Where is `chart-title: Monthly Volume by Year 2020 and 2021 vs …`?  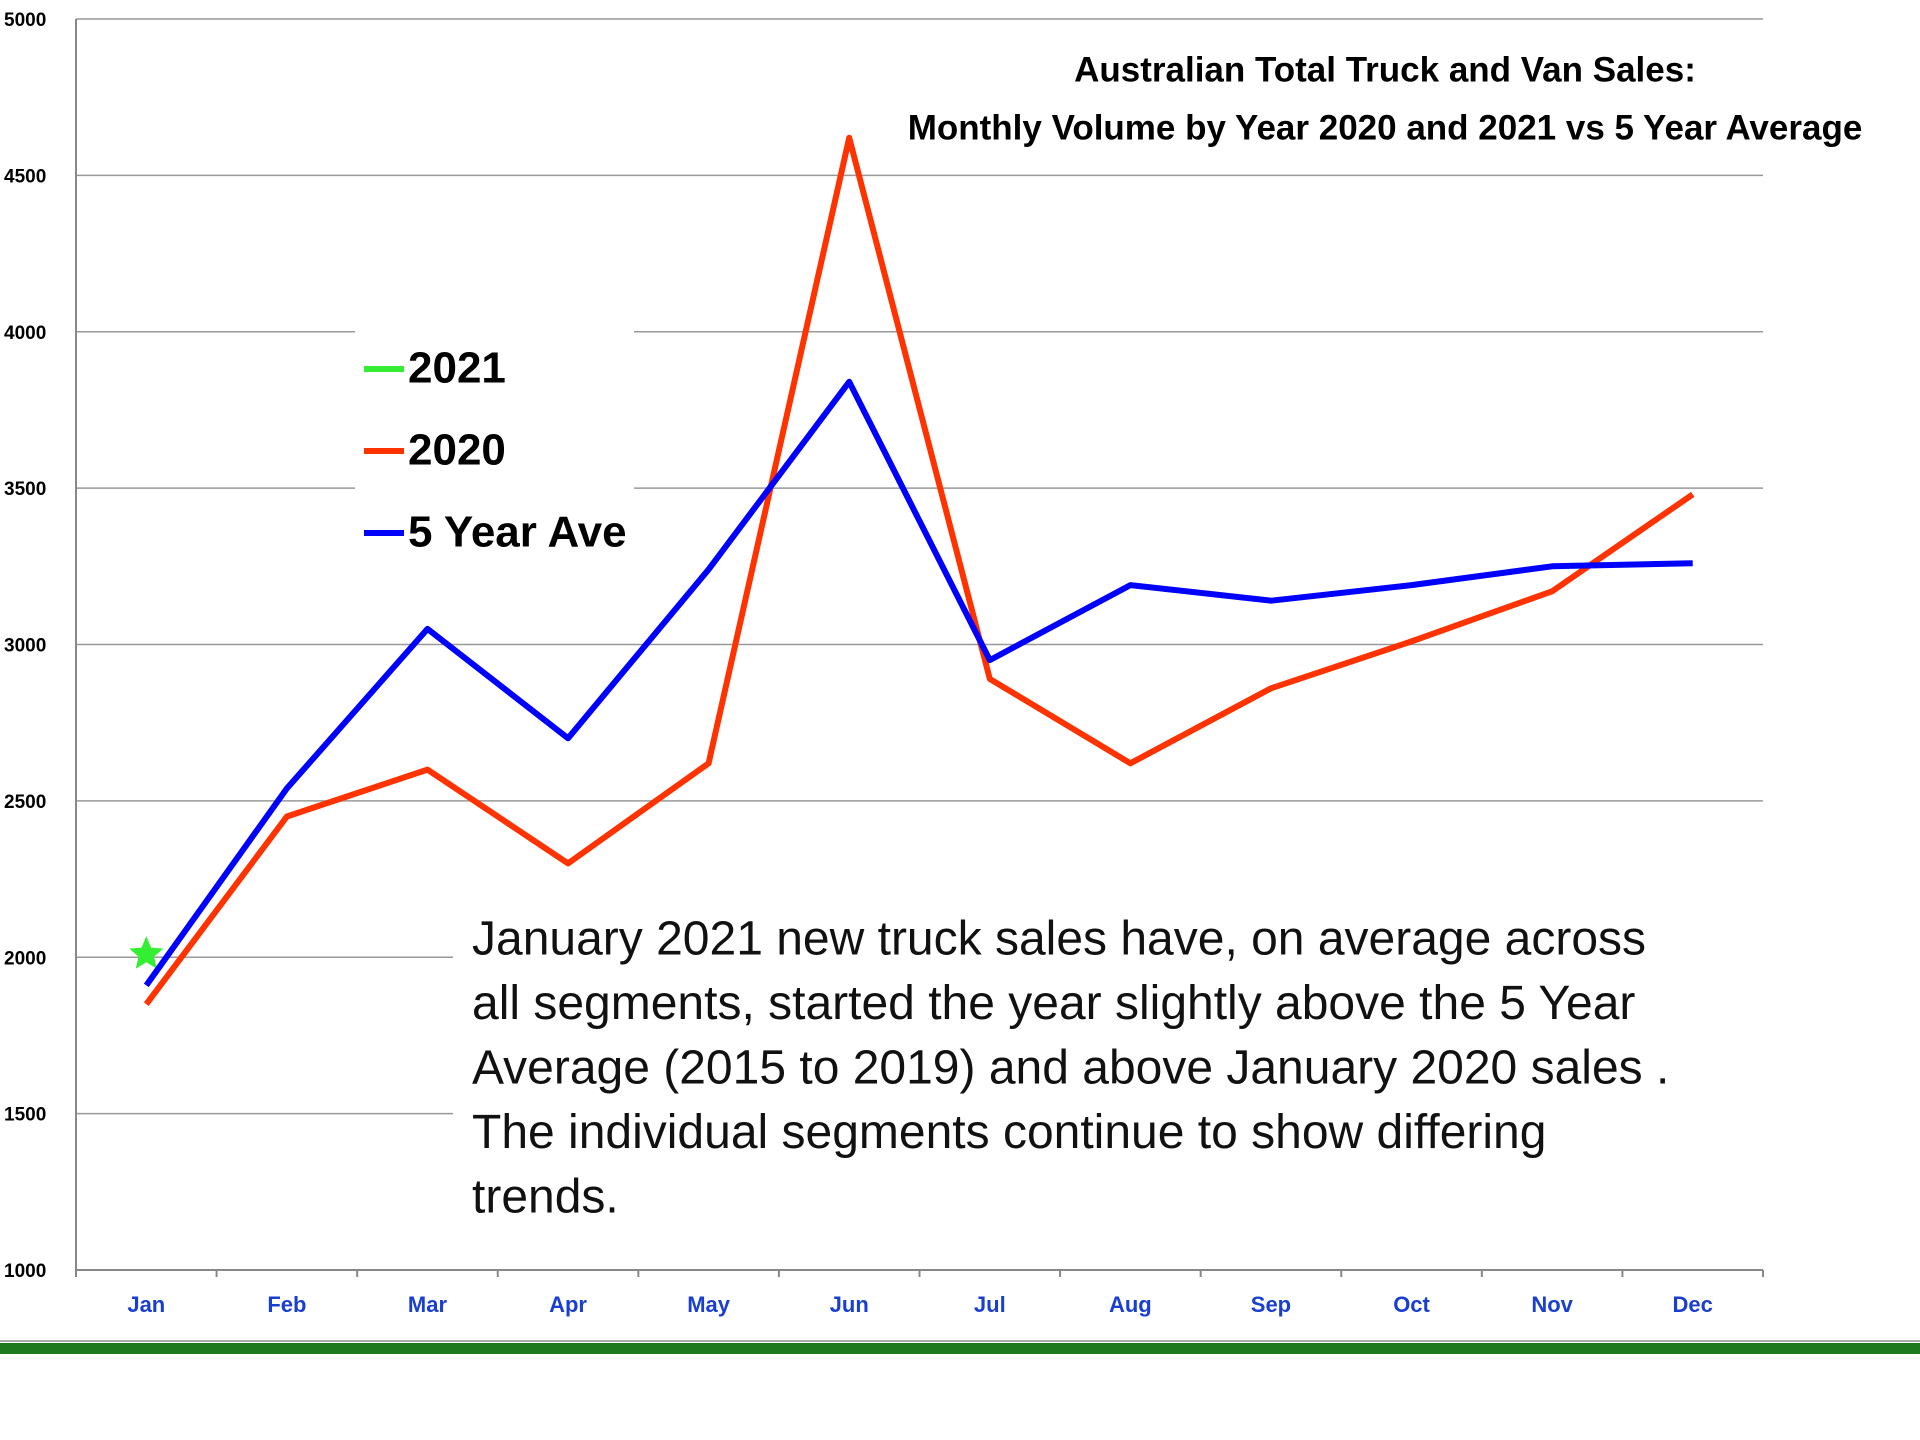 chart-title: Monthly Volume by Year 2020 and 2021 vs … is located at coordinates (1385, 127).